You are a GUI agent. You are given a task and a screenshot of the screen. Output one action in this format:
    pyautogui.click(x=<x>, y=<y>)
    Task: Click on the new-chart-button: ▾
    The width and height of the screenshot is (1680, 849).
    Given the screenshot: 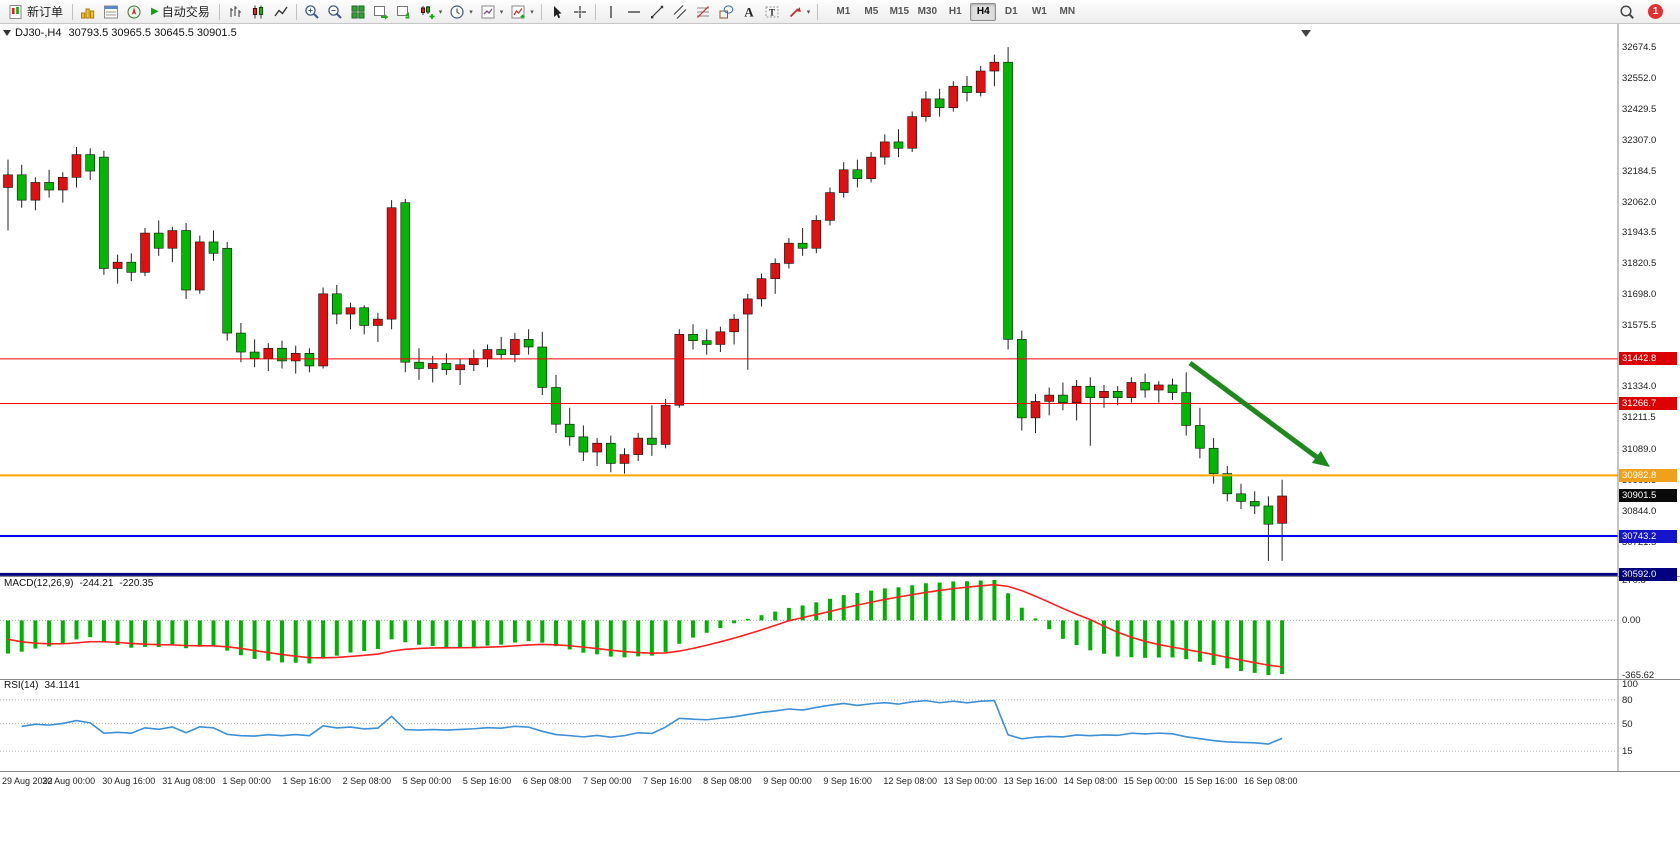 What is the action you would take?
    pyautogui.click(x=431, y=12)
    